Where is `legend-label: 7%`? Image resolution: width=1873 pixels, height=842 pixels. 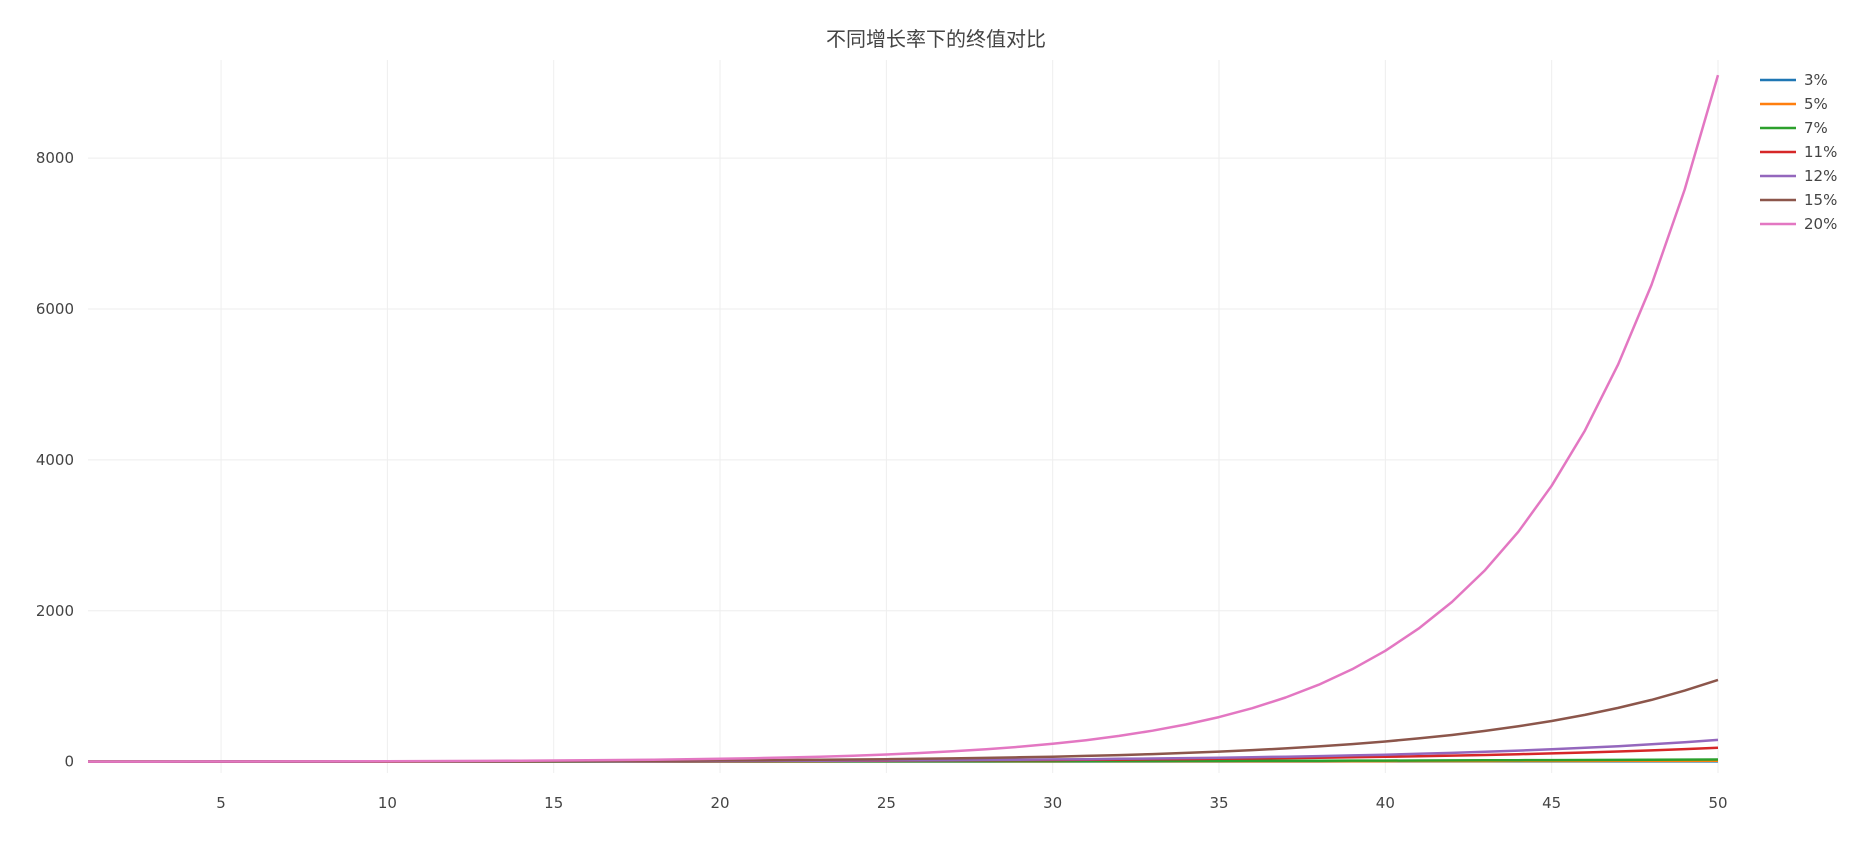
legend-label: 7% is located at coordinates (1816, 128).